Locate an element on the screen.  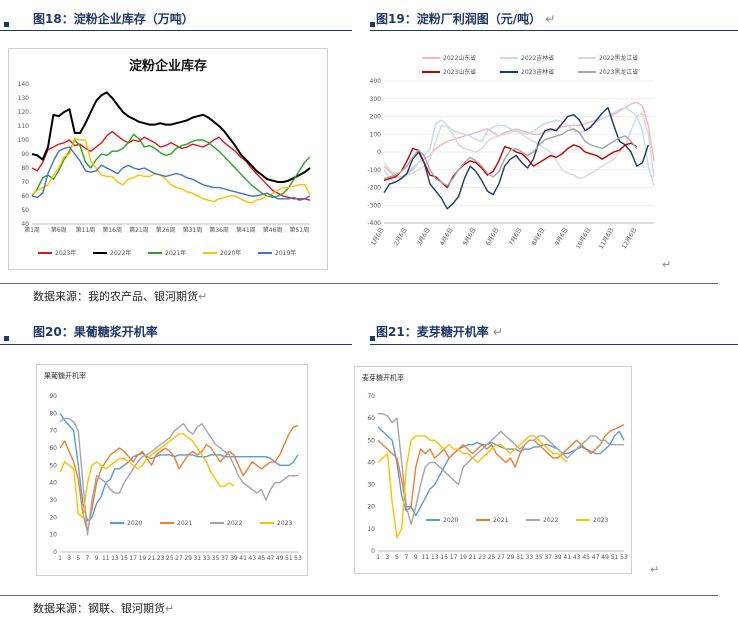
x-tick-label: 31 is located at coordinates (197, 558).